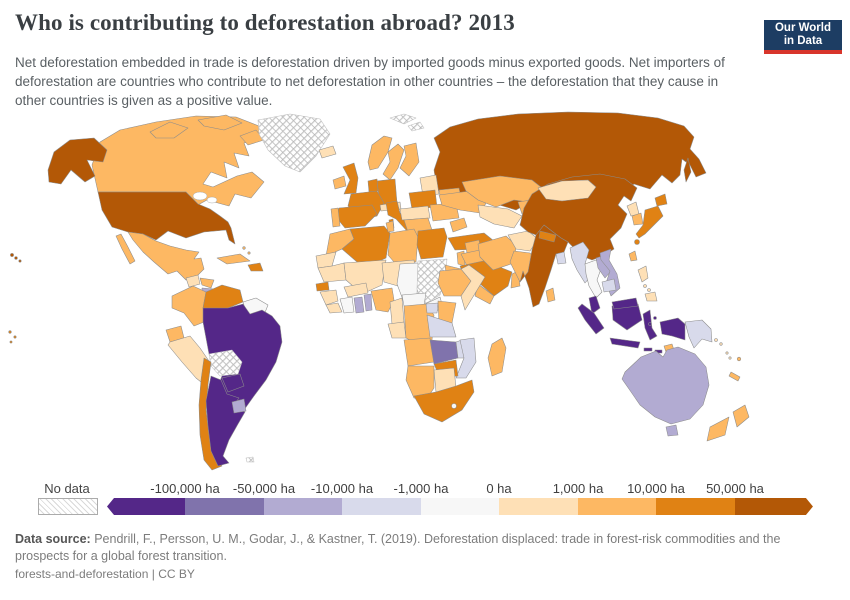  Describe the element at coordinates (414, 299) in the screenshot. I see `country-central-african-republic` at that location.